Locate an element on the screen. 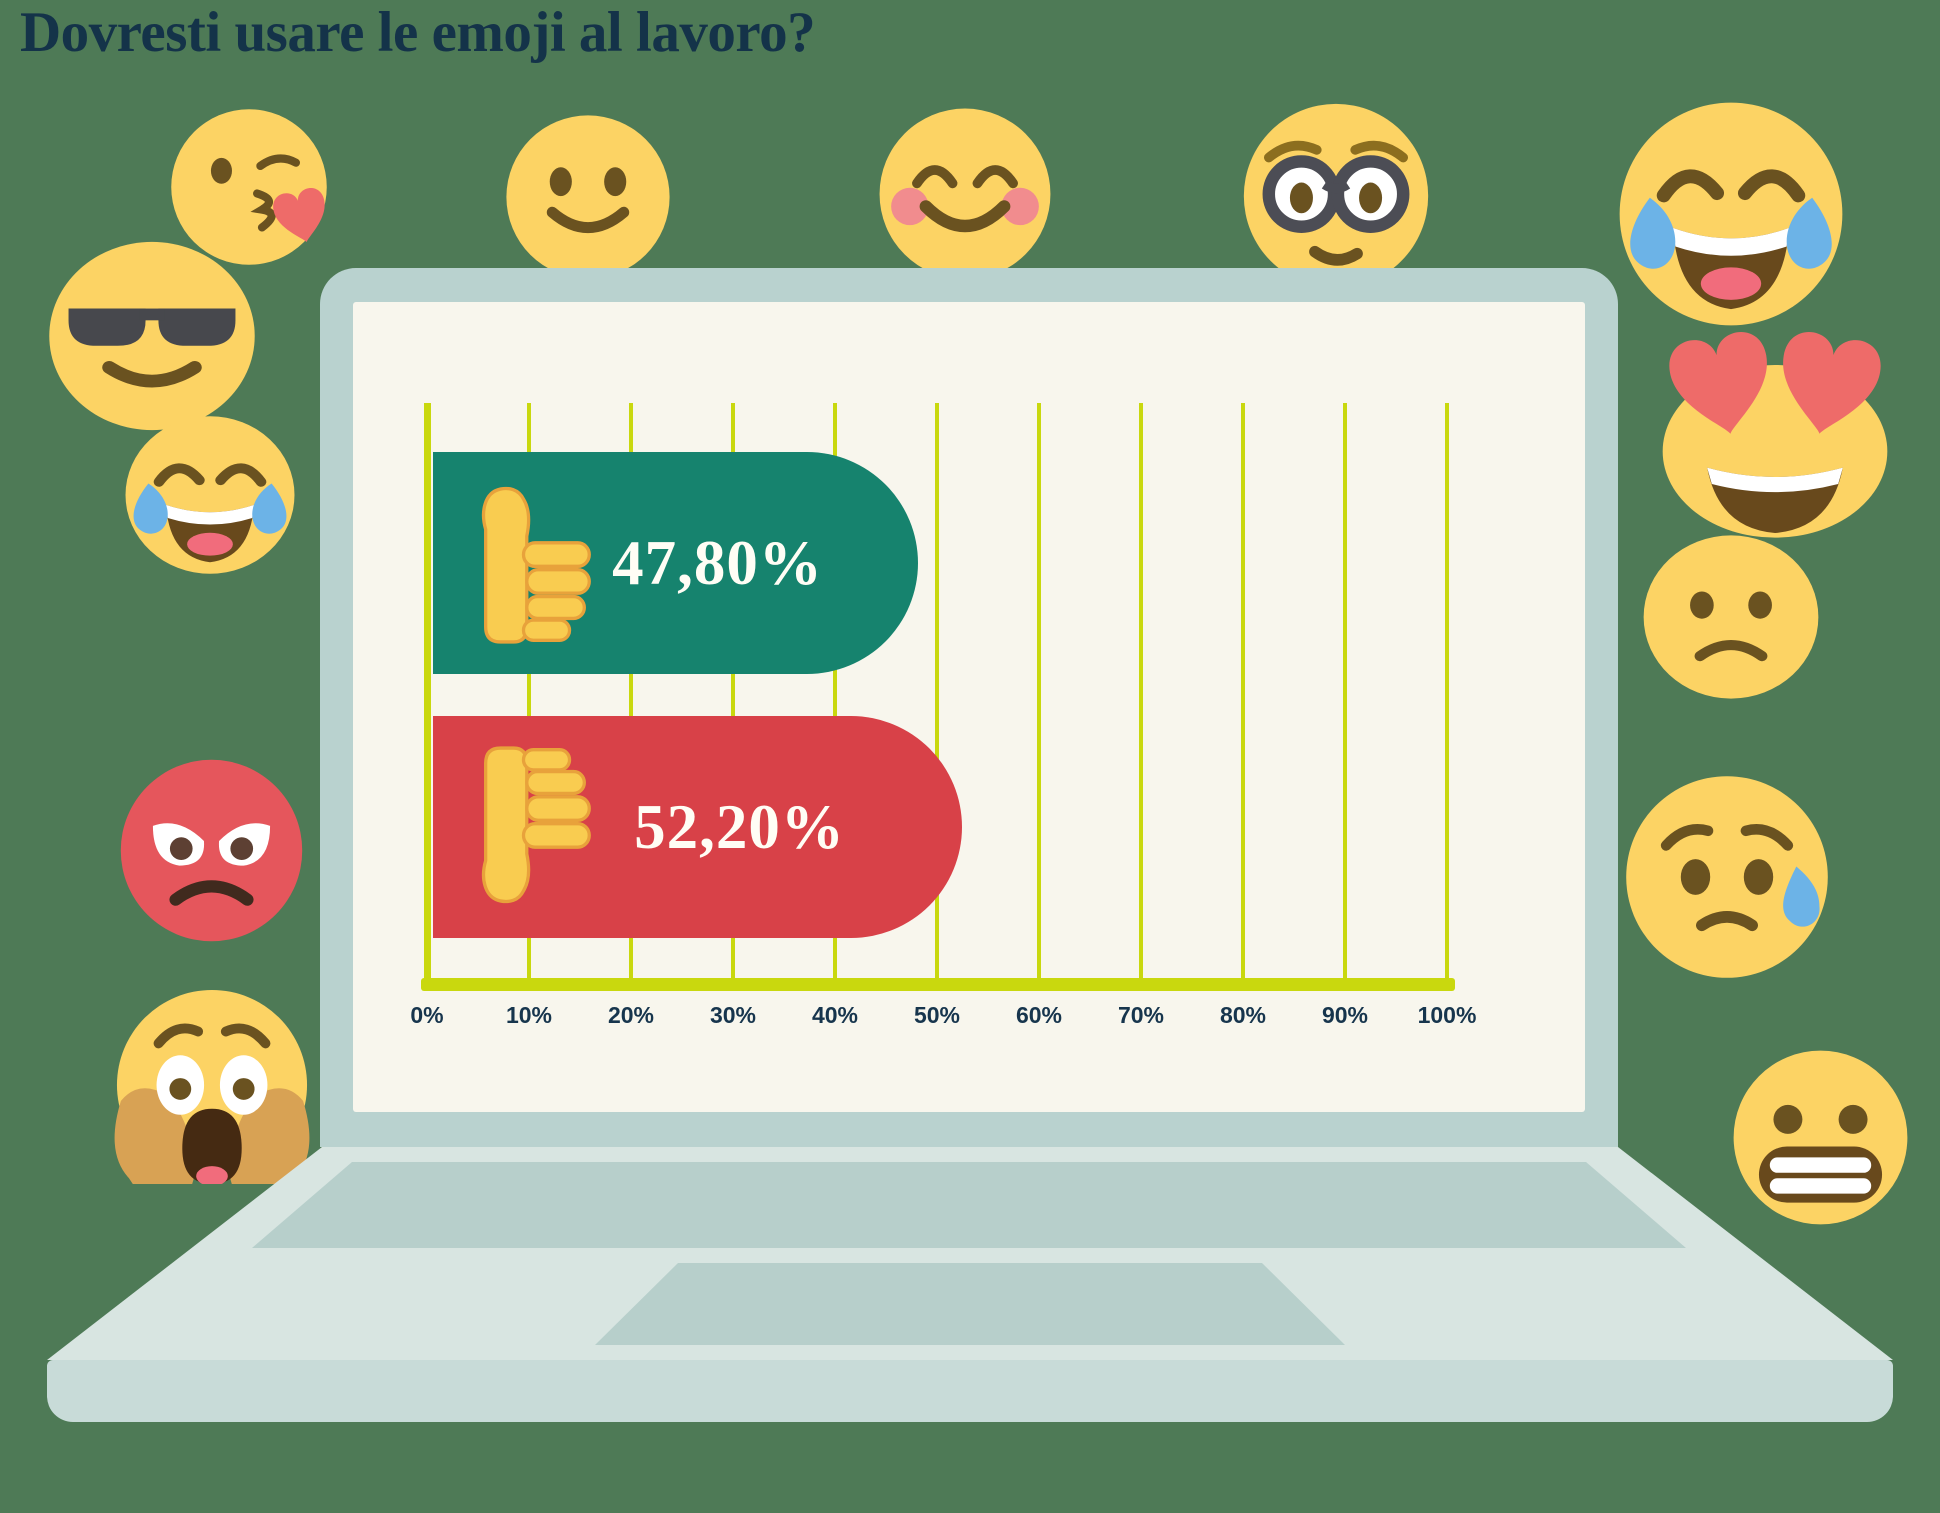 This screenshot has height=1513, width=1940. laptop-front-edge is located at coordinates (970, 1391).